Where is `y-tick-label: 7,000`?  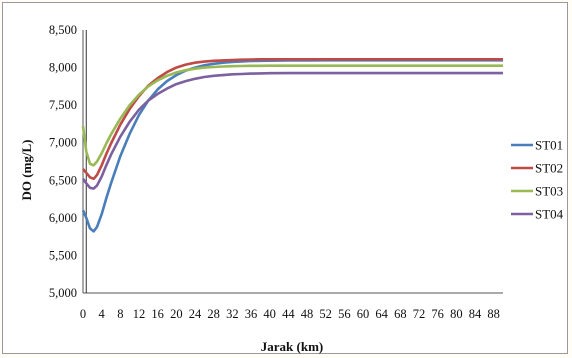 y-tick-label: 7,000 is located at coordinates (63, 143).